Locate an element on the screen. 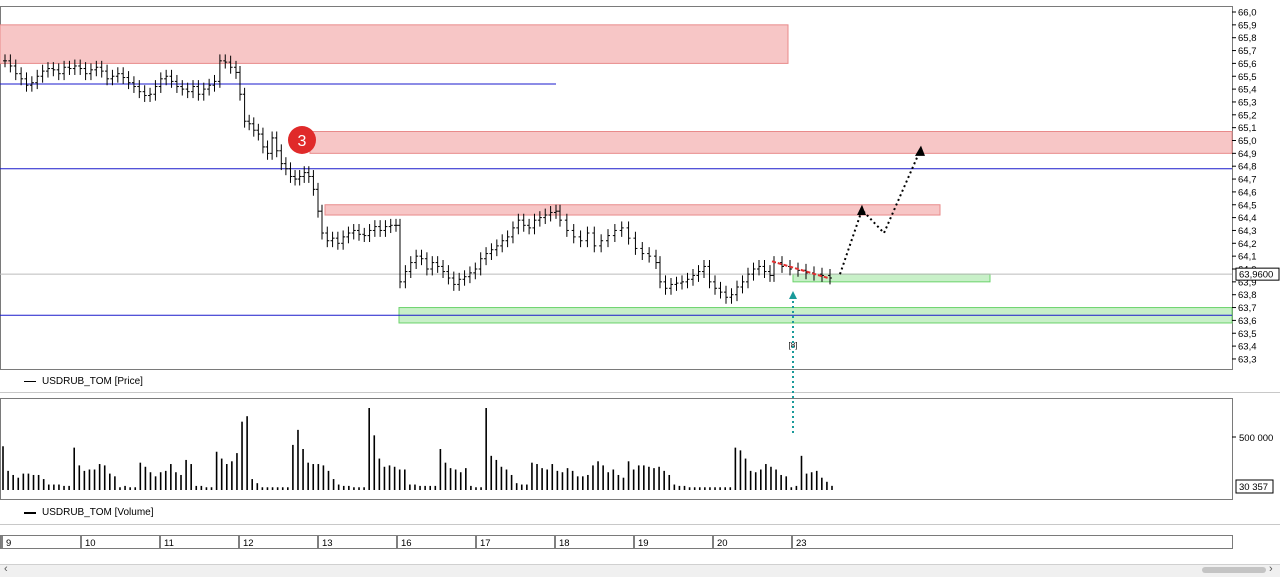  date-label: 17 is located at coordinates (485, 543).